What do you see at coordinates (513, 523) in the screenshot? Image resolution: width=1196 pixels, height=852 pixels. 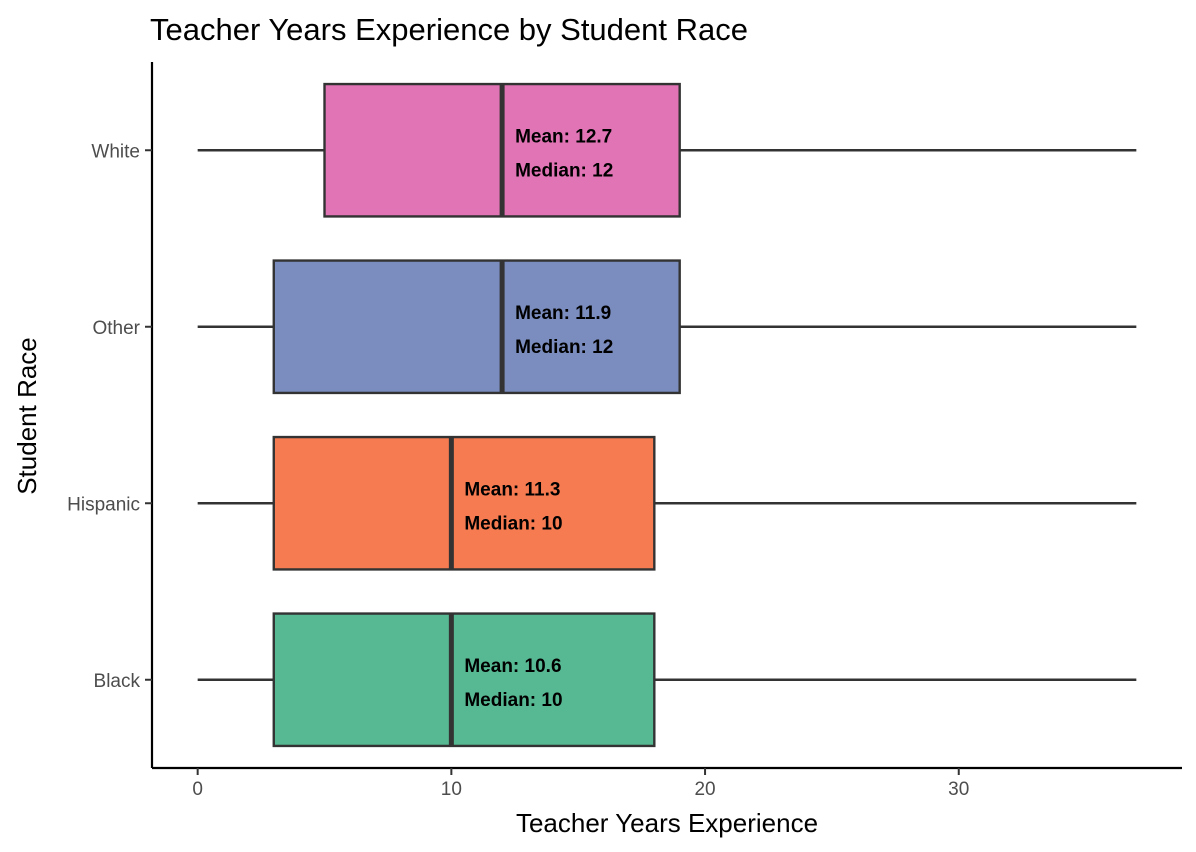 I see `median-label-hispanic: Median: 10` at bounding box center [513, 523].